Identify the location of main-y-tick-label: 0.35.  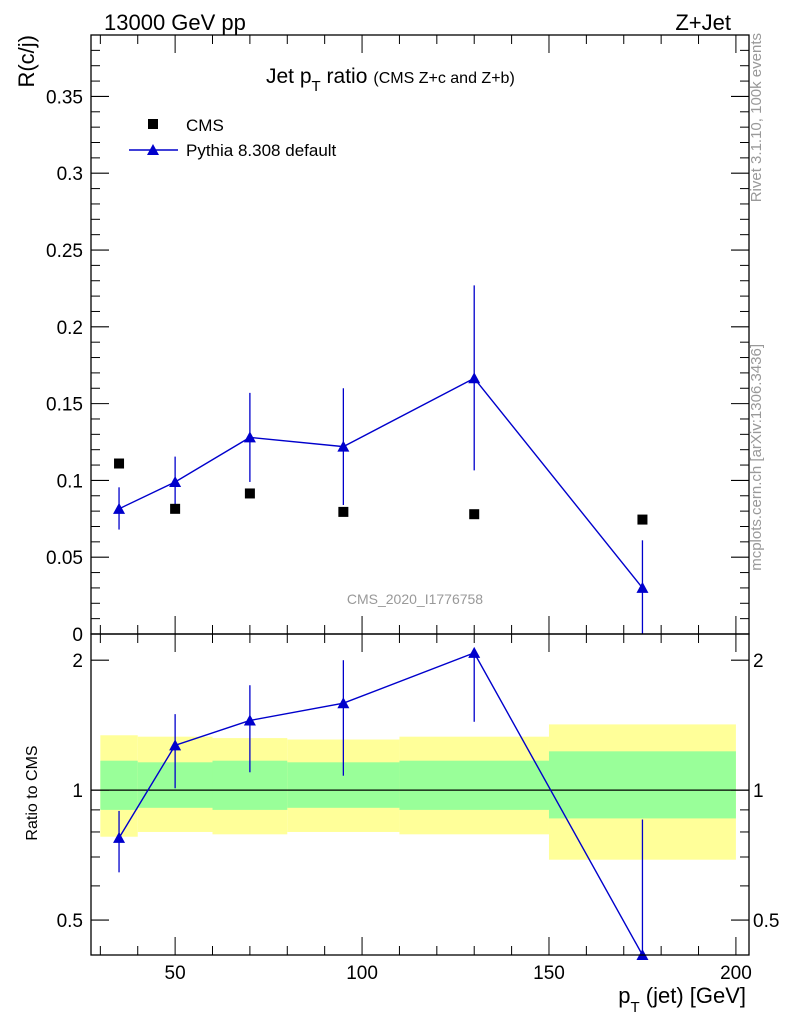
(64, 97).